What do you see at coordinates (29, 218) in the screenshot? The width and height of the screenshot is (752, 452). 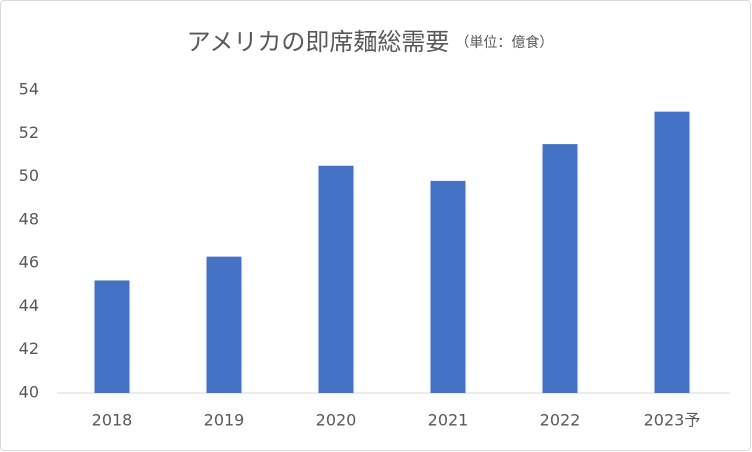 I see `y-tick-label: 48` at bounding box center [29, 218].